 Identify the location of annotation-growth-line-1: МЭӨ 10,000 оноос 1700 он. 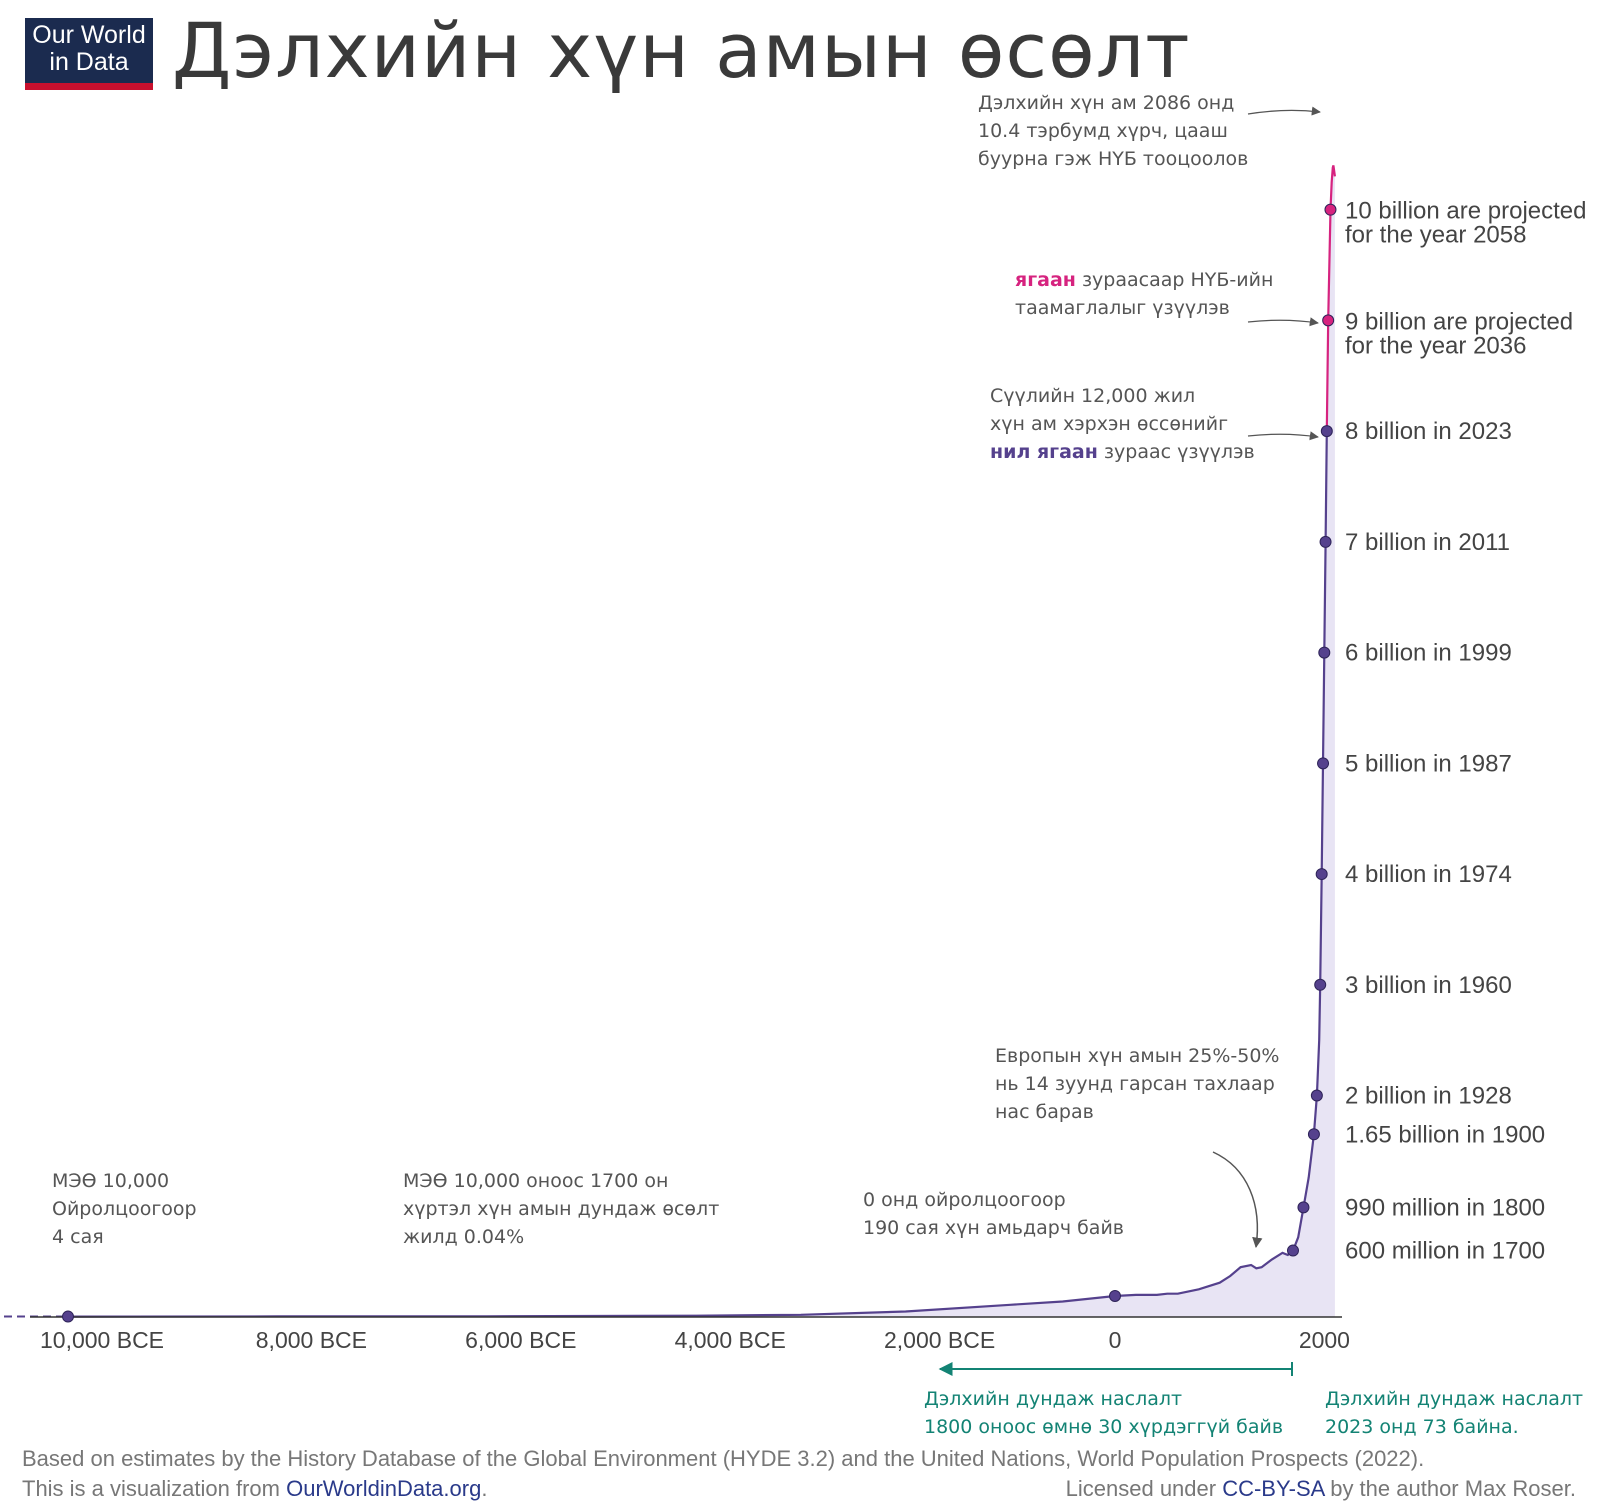
(535, 1181).